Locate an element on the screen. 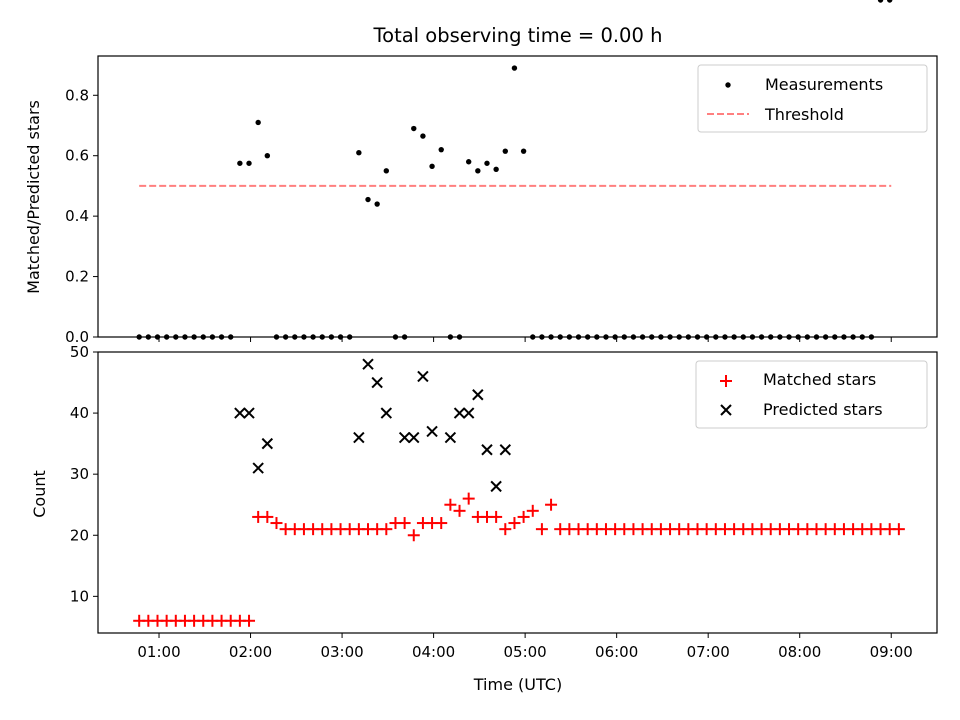 This screenshot has height=720, width=960. bottom-legend-box is located at coordinates (811, 394).